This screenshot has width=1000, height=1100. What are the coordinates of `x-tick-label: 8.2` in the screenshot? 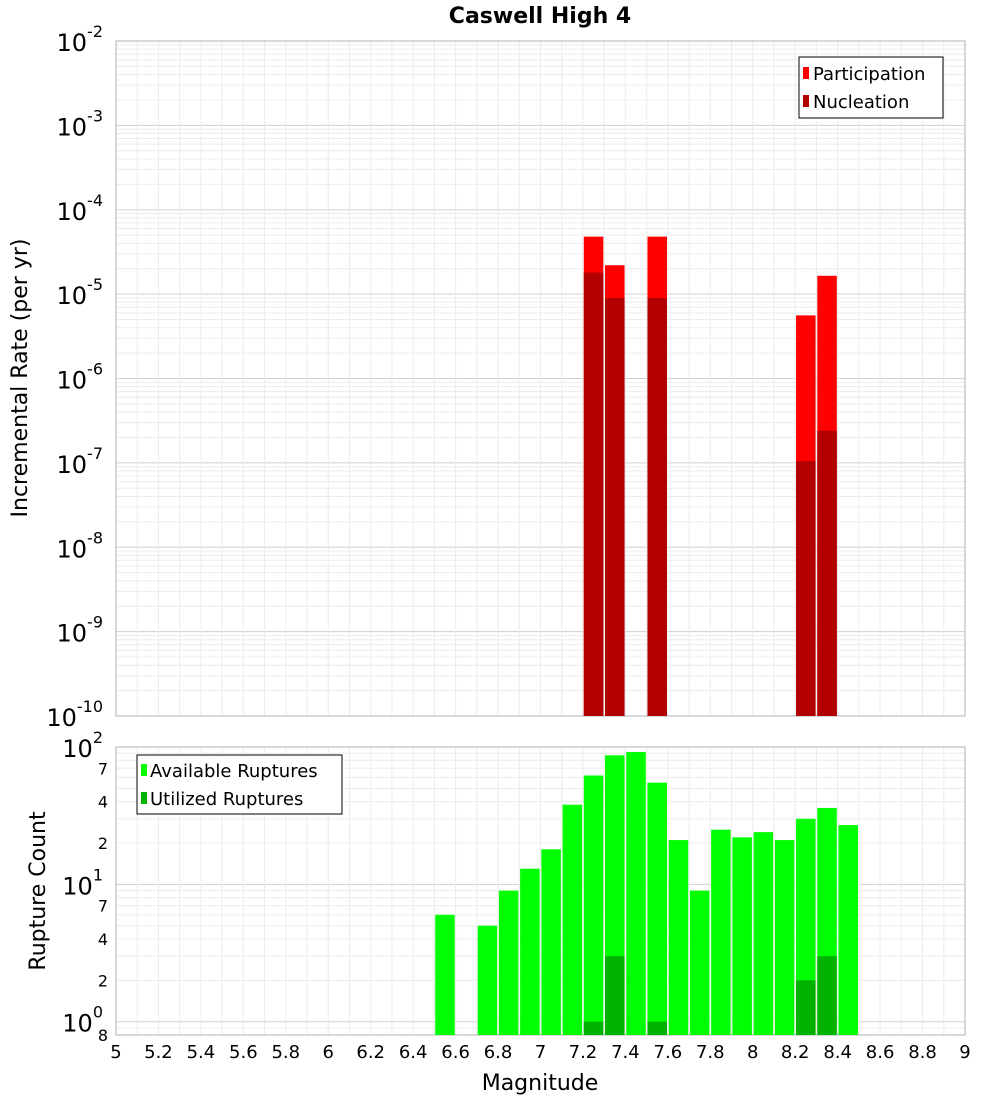 It's located at (795, 1052).